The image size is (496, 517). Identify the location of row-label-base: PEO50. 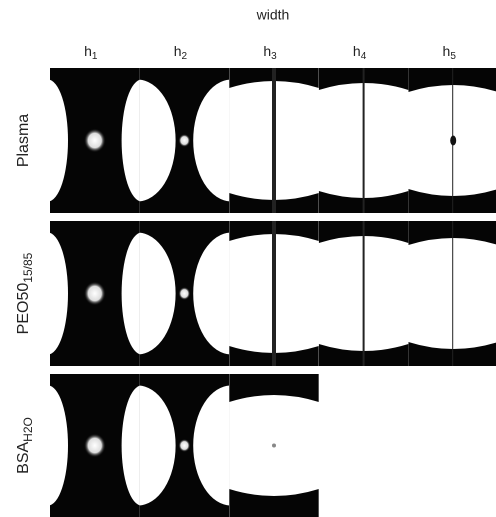
(23, 309).